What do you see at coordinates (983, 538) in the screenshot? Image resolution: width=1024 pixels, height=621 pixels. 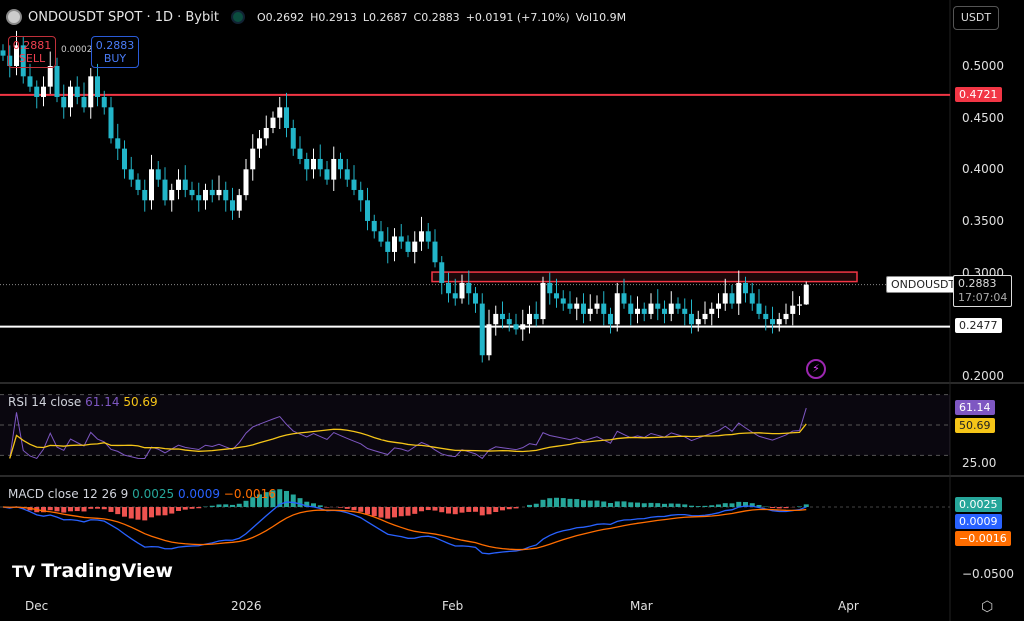 I see `macd-signal-tag: −0.0016` at bounding box center [983, 538].